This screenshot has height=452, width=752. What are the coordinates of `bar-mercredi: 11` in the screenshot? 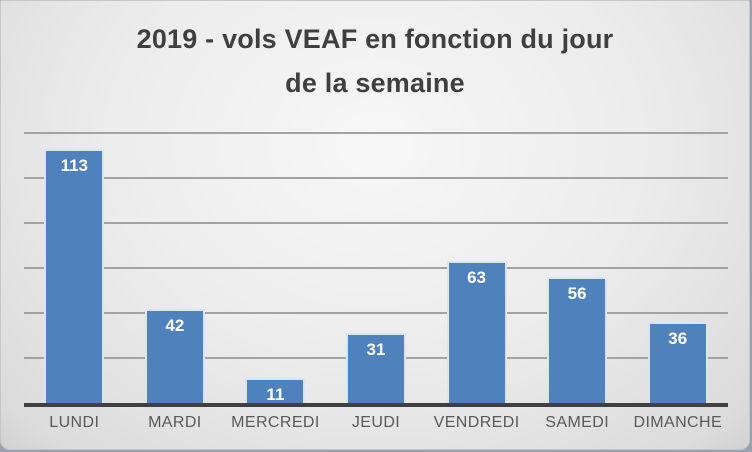 It's located at (275, 391).